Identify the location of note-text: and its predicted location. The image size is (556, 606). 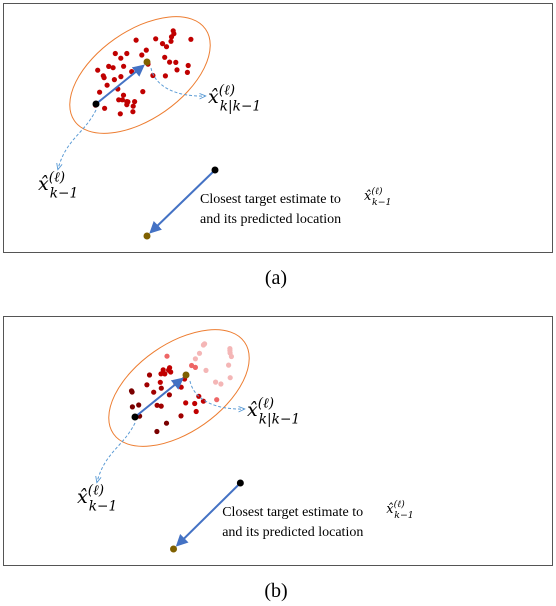
(270, 219).